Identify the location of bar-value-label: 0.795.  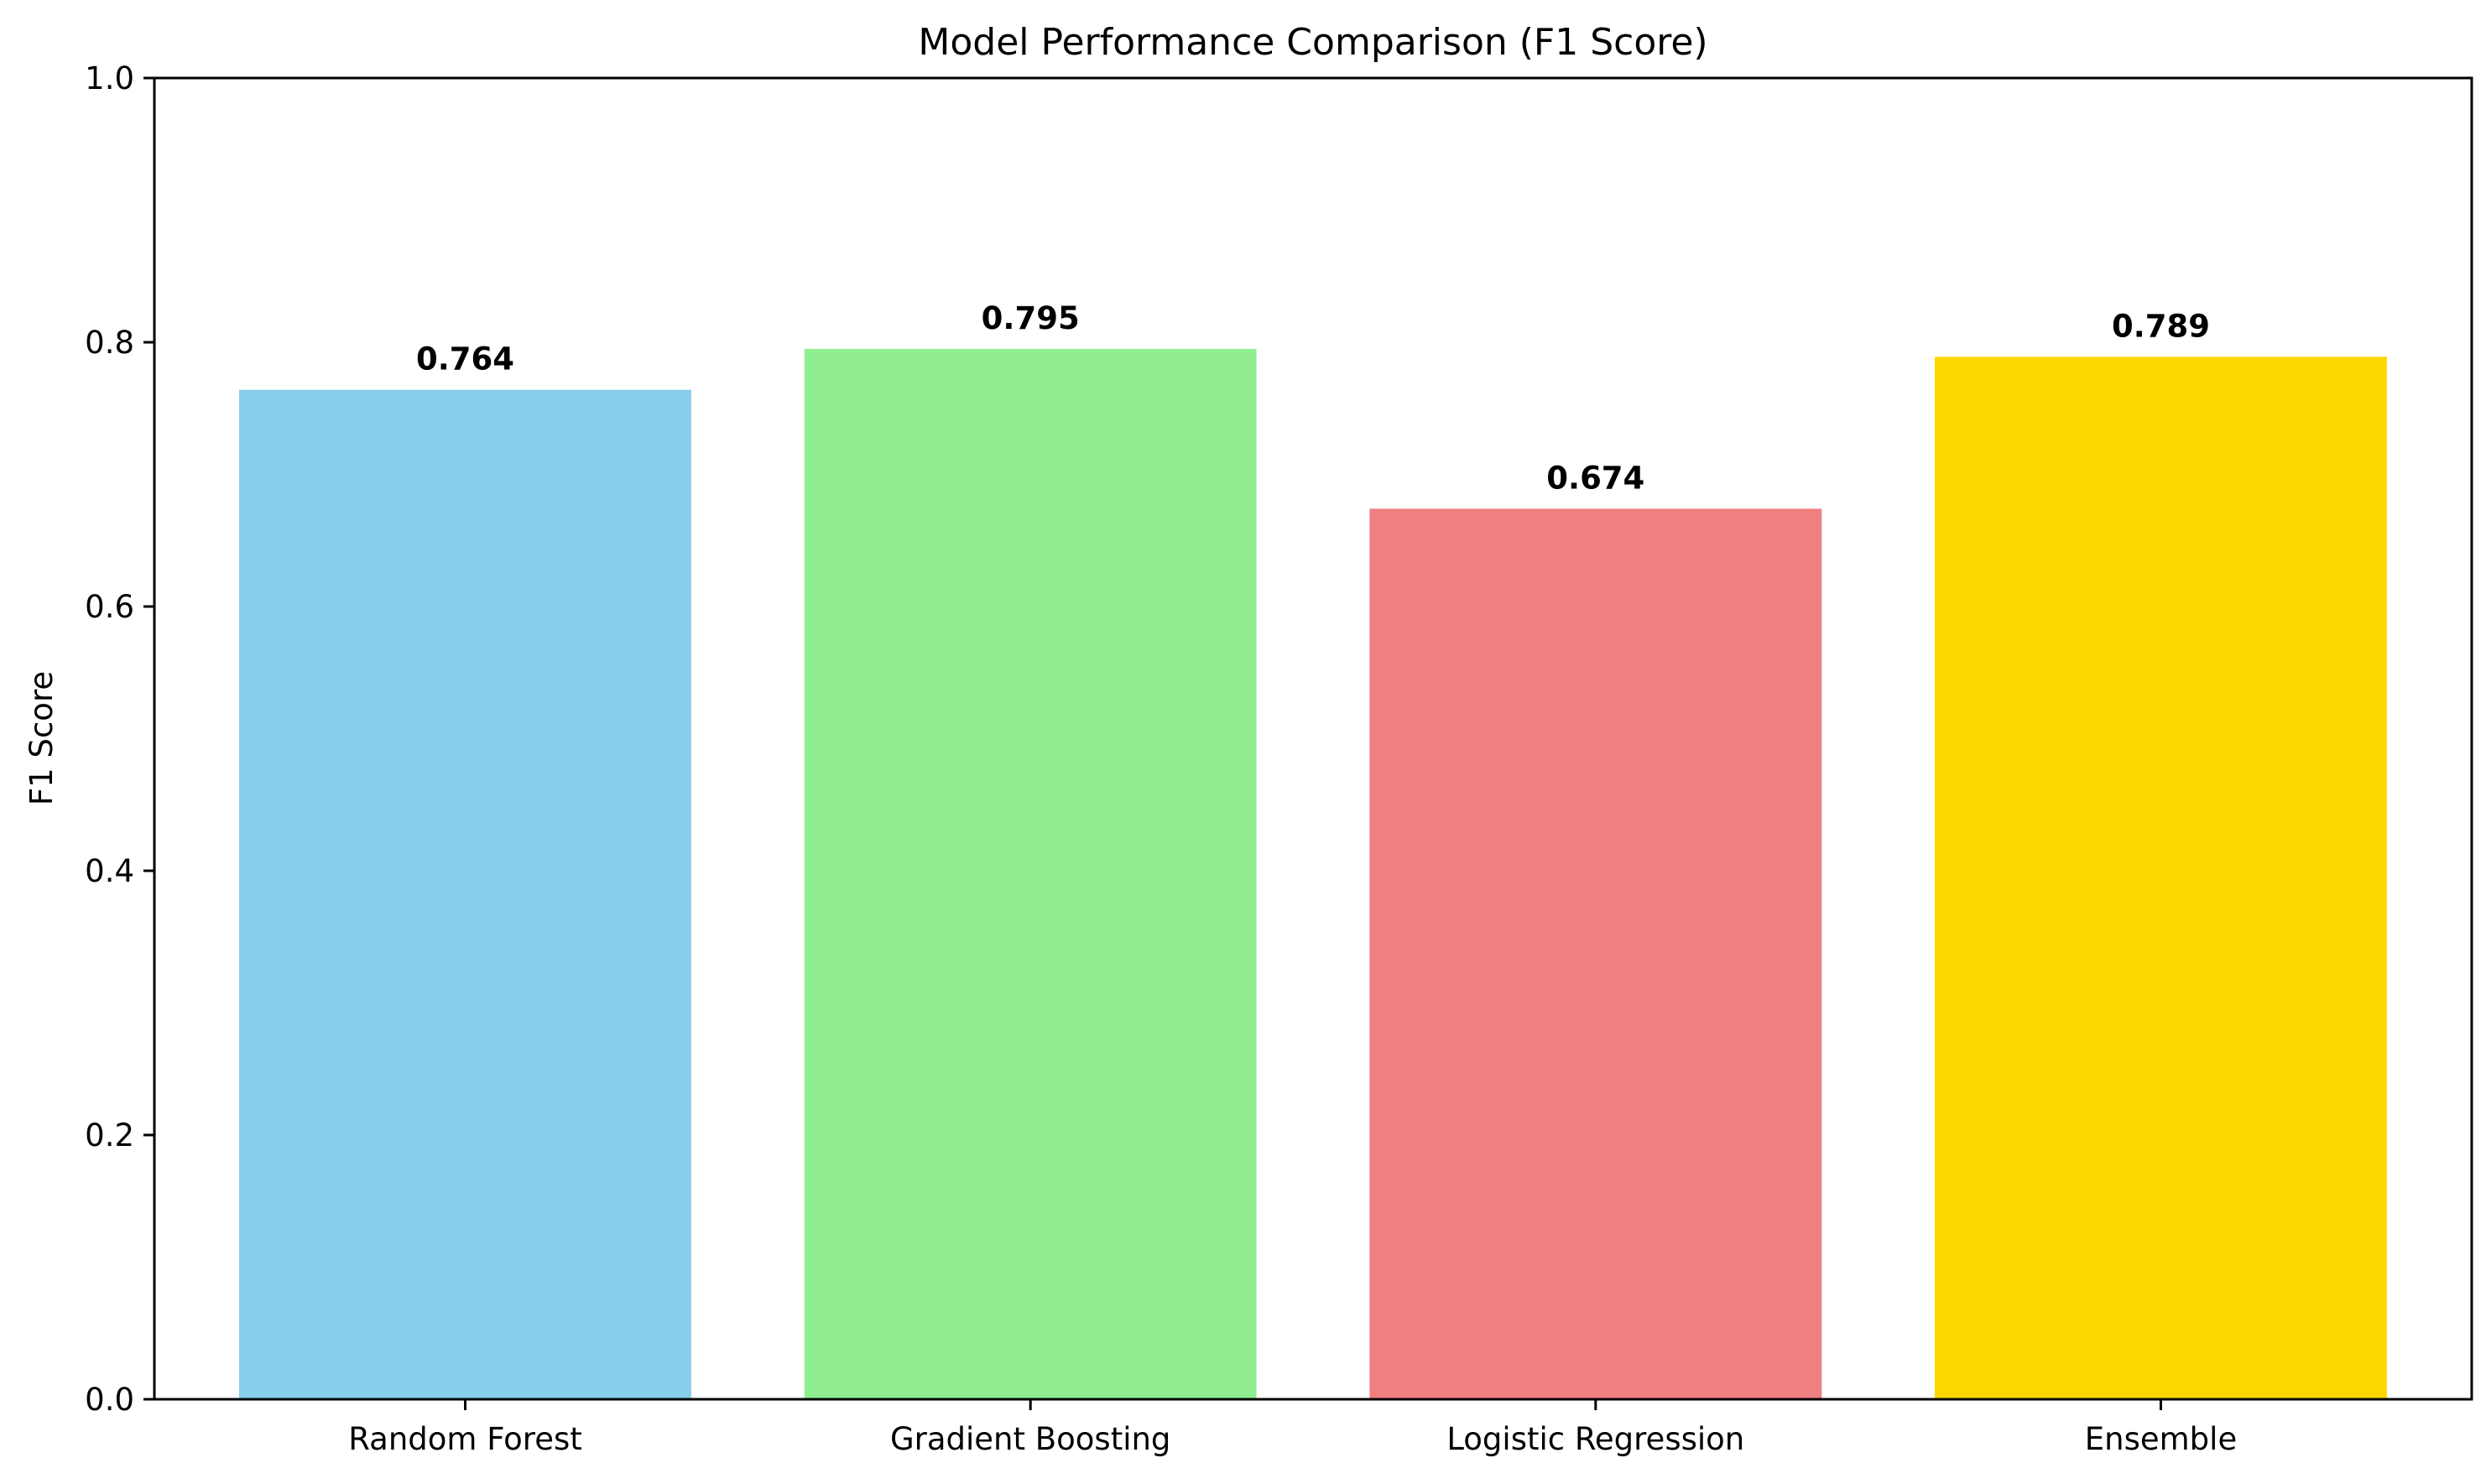
(1031, 318).